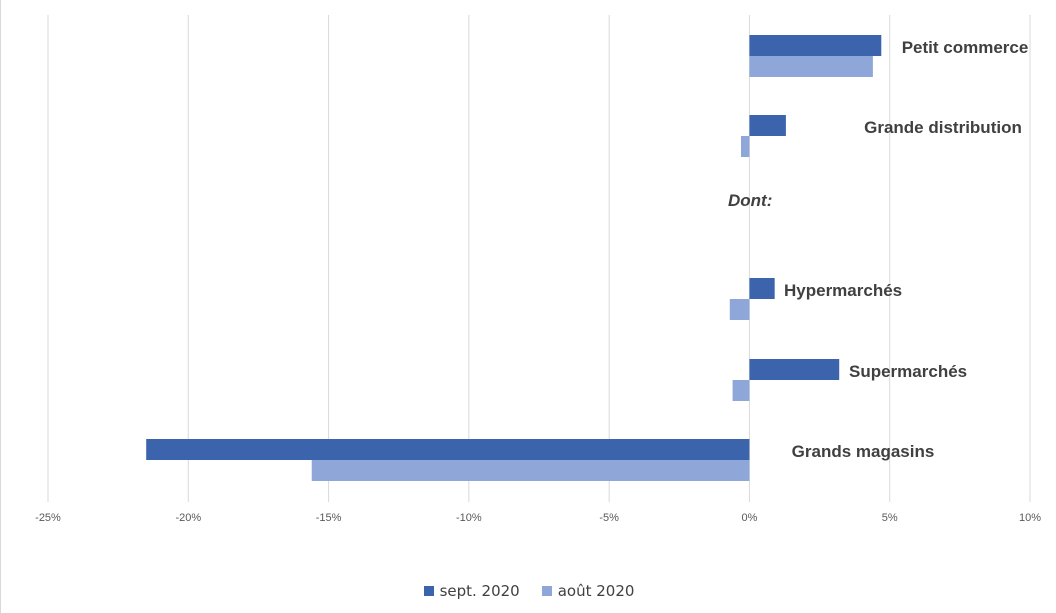 The image size is (1056, 613). I want to click on category-label: Grande distribution, so click(943, 127).